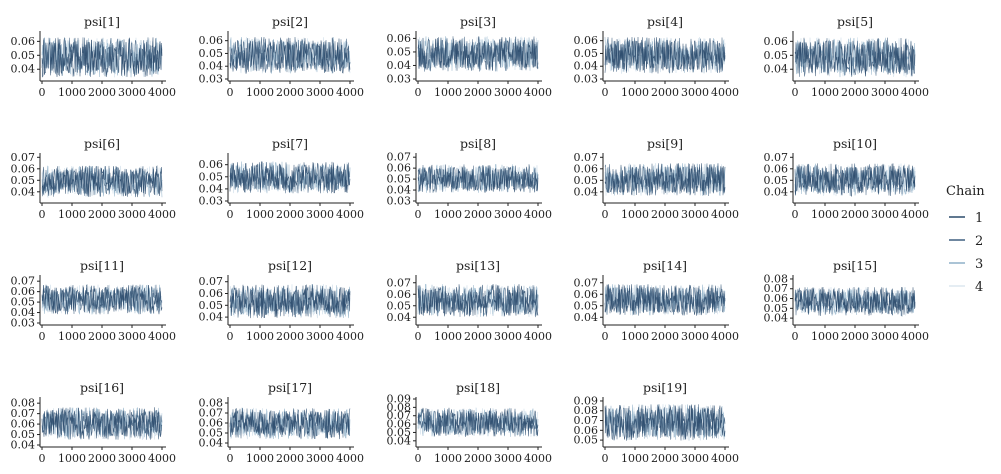 Image resolution: width=1001 pixels, height=474 pixels. Describe the element at coordinates (478, 387) in the screenshot. I see `panel-title: psi[18]` at that location.